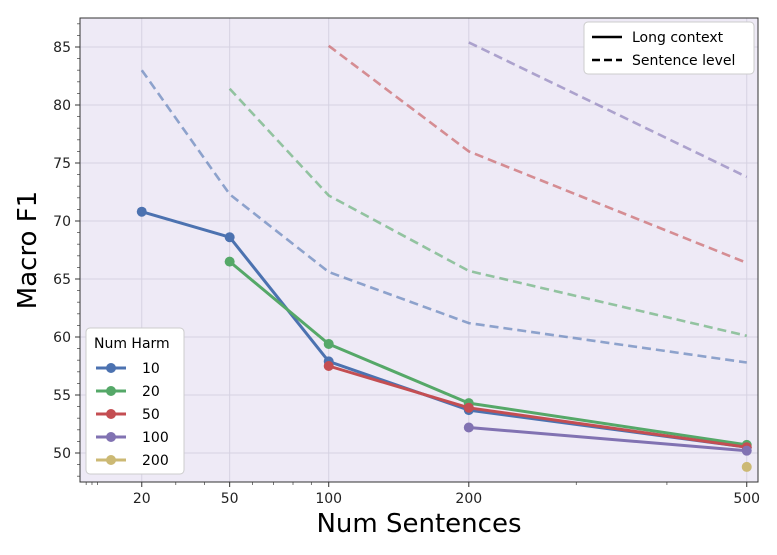 The width and height of the screenshot is (777, 555). What do you see at coordinates (683, 61) in the screenshot?
I see `legend-label: Sentence level` at bounding box center [683, 61].